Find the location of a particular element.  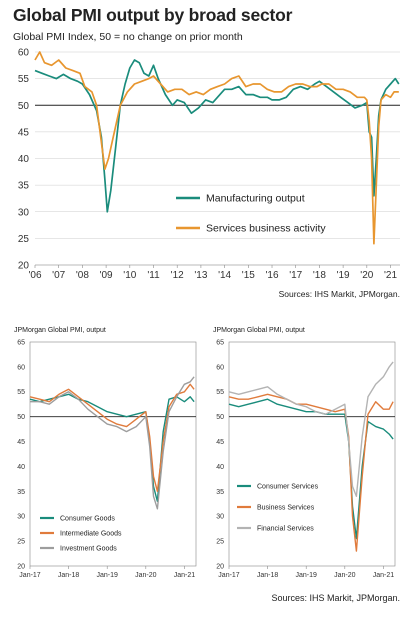

series-line-financial-services is located at coordinates (311, 429).